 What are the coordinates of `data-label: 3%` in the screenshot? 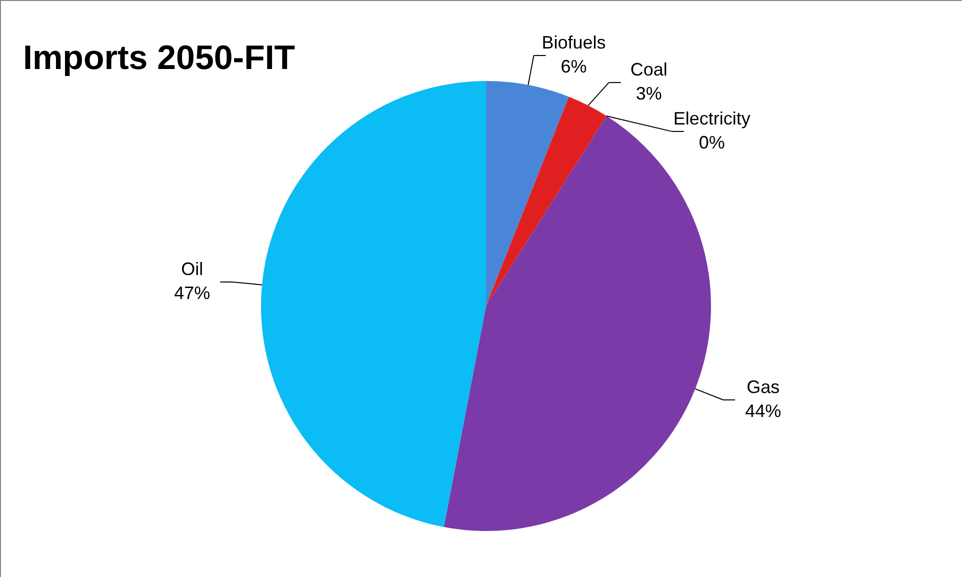 It's located at (649, 94).